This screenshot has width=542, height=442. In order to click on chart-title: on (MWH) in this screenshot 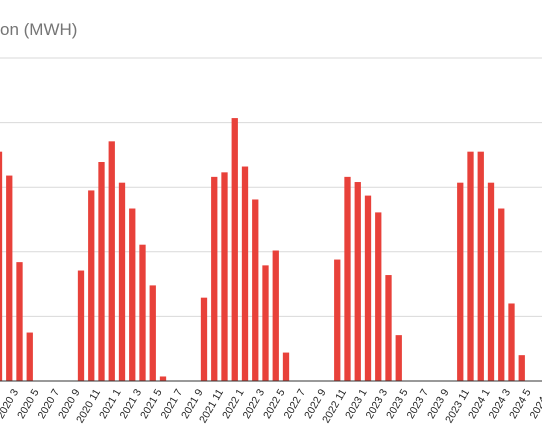, I will do `click(39, 29)`.